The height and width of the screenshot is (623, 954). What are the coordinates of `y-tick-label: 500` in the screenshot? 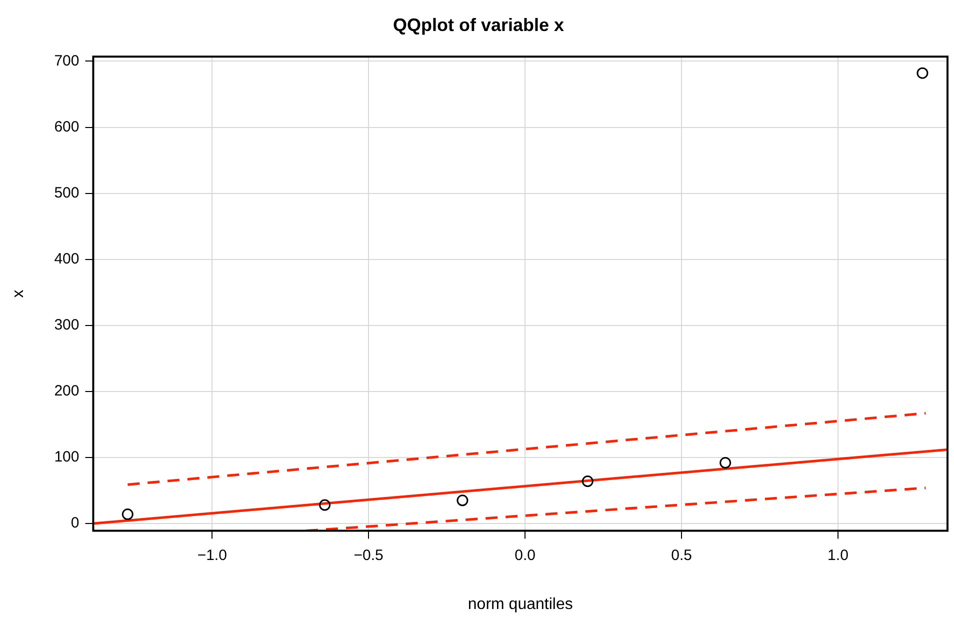 It's located at (67, 193).